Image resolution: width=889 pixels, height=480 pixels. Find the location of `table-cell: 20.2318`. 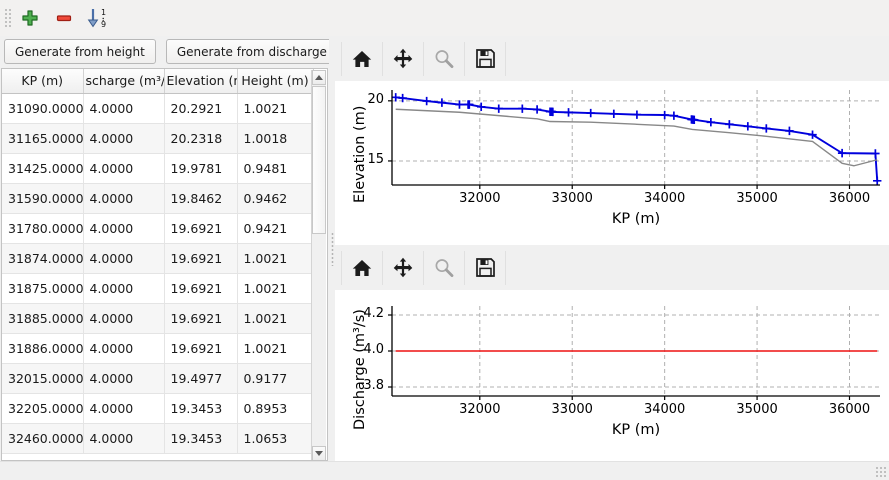

table-cell: 20.2318 is located at coordinates (201, 138).